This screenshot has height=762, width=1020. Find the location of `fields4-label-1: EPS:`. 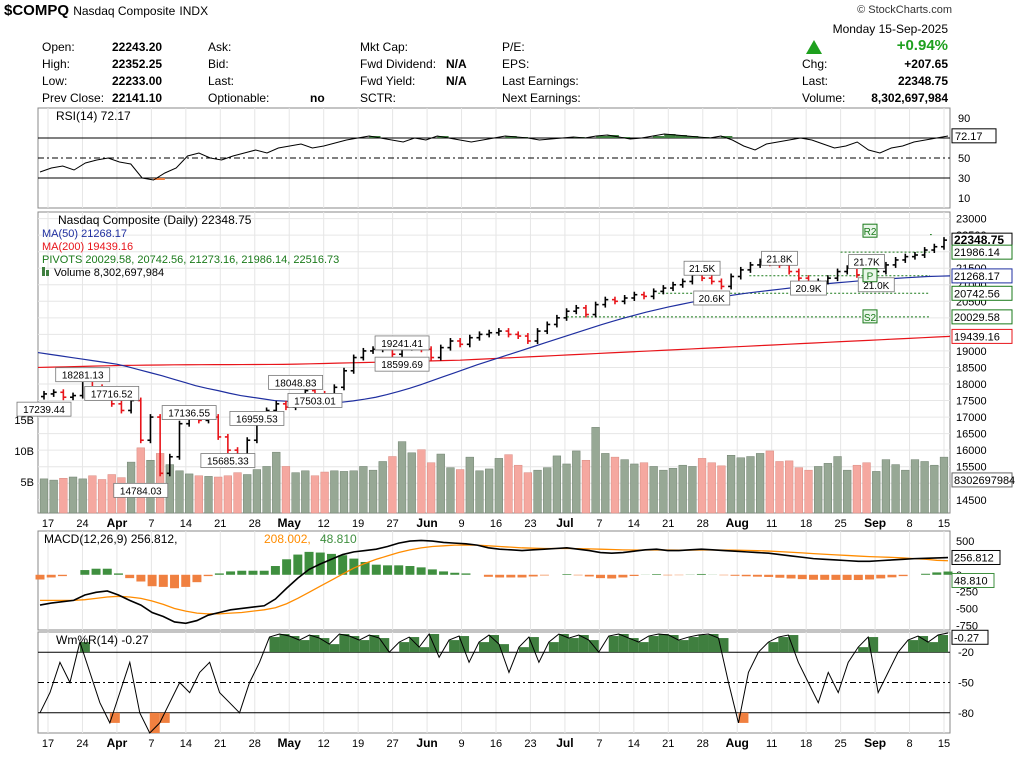

fields4-label-1: EPS: is located at coordinates (516, 64).